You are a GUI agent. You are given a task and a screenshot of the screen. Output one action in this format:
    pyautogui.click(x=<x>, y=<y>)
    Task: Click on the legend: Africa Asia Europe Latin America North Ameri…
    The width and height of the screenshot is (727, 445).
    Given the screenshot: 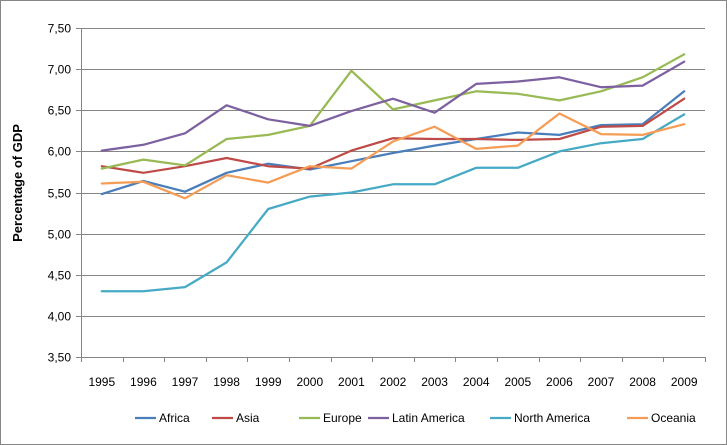 What is the action you would take?
    pyautogui.click(x=415, y=418)
    